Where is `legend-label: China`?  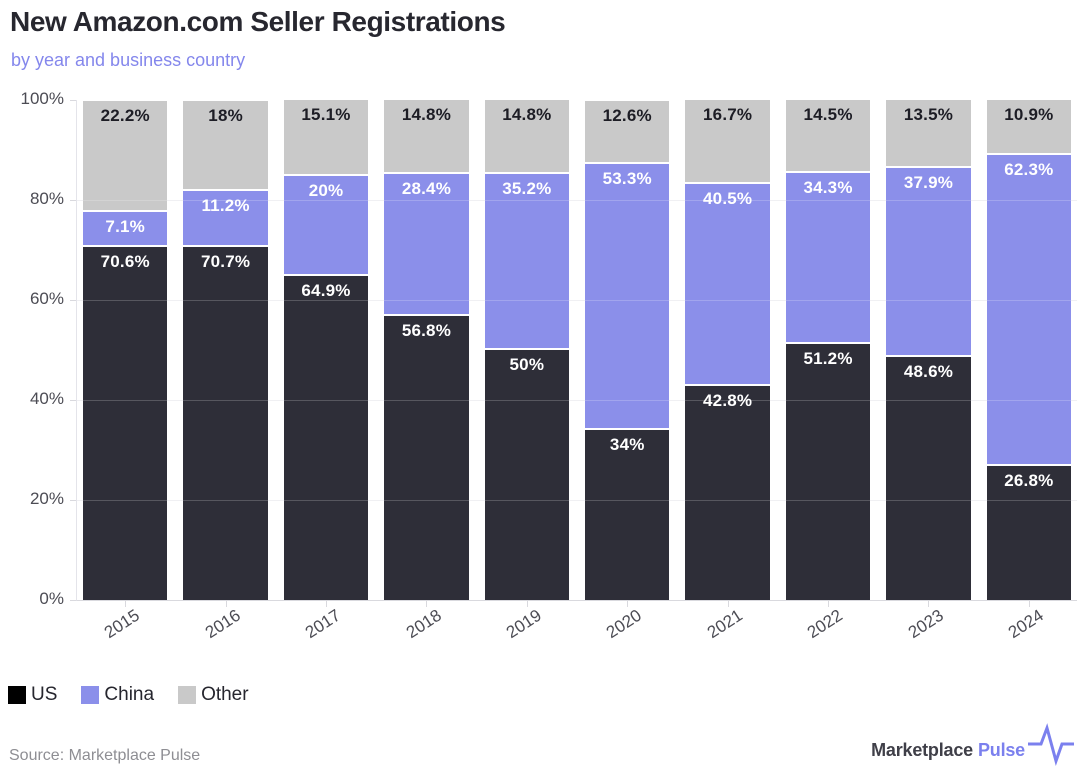 legend-label: China is located at coordinates (129, 694).